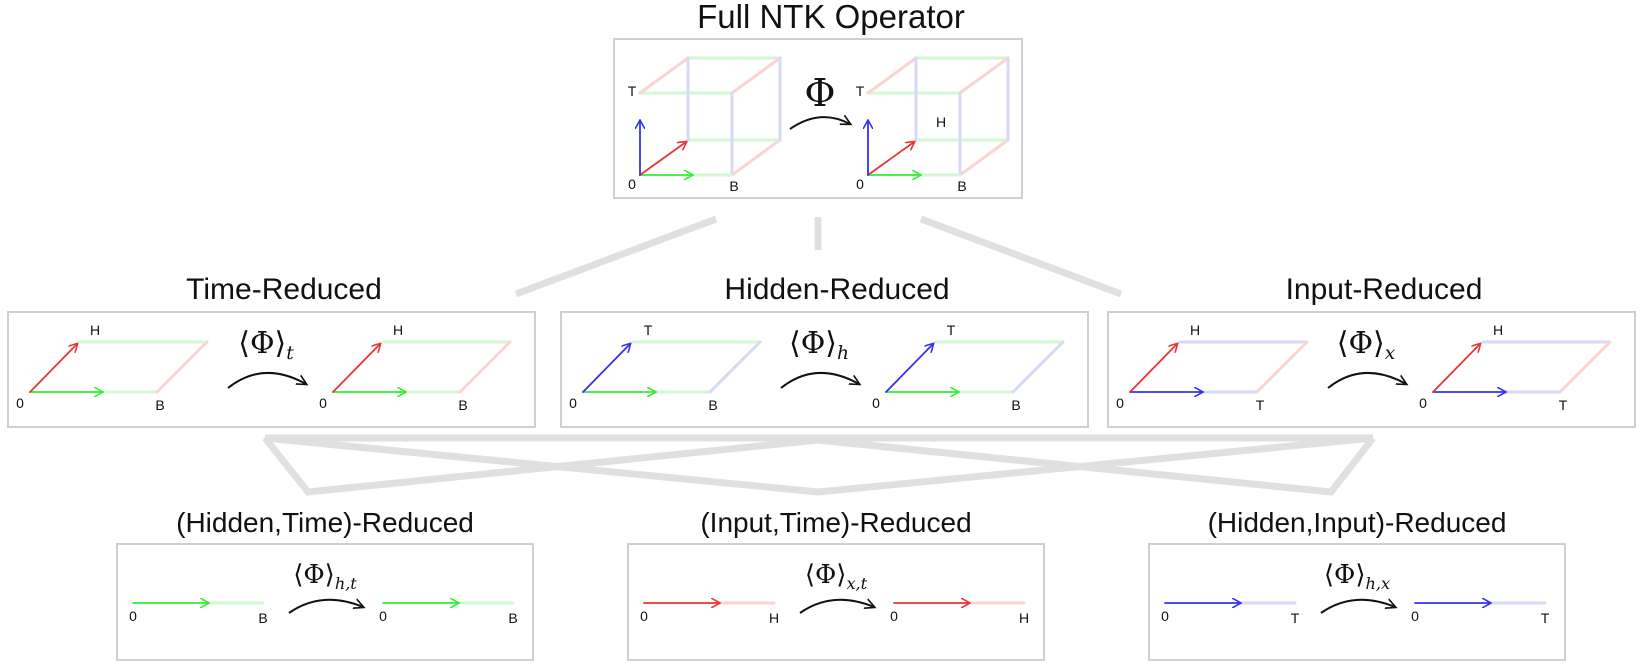 Image resolution: width=1646 pixels, height=666 pixels. I want to click on double-title-1: (Input,Time)-Reduced, so click(835, 522).